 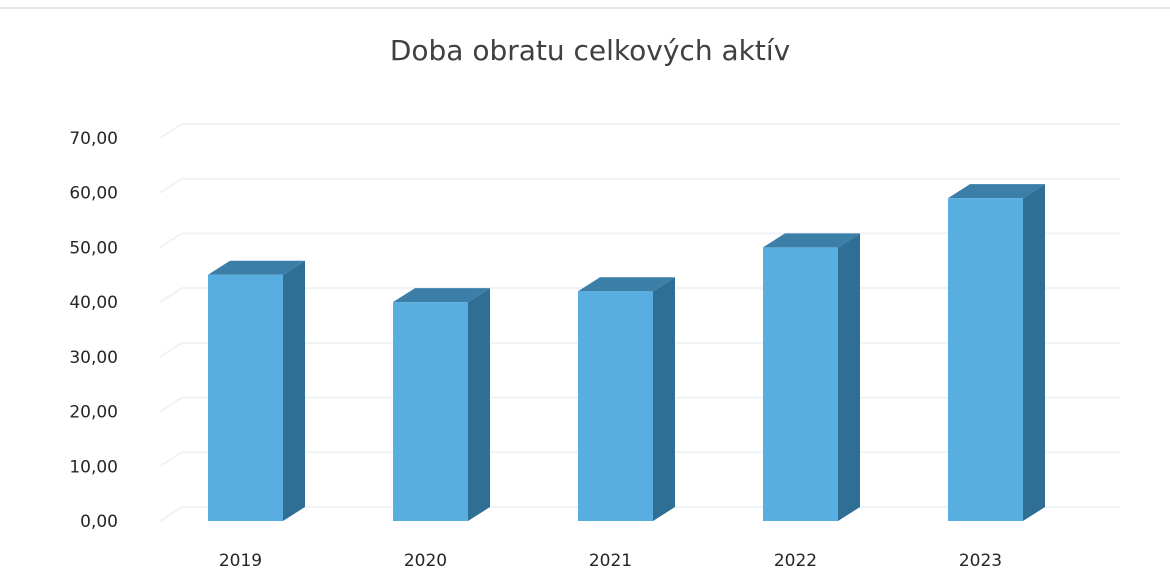 What do you see at coordinates (93, 303) in the screenshot?
I see `y-tick-label: 40,00` at bounding box center [93, 303].